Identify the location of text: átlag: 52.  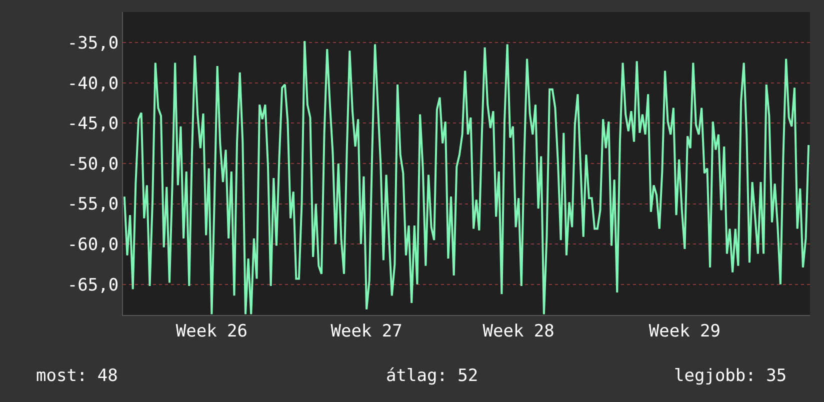
(432, 376).